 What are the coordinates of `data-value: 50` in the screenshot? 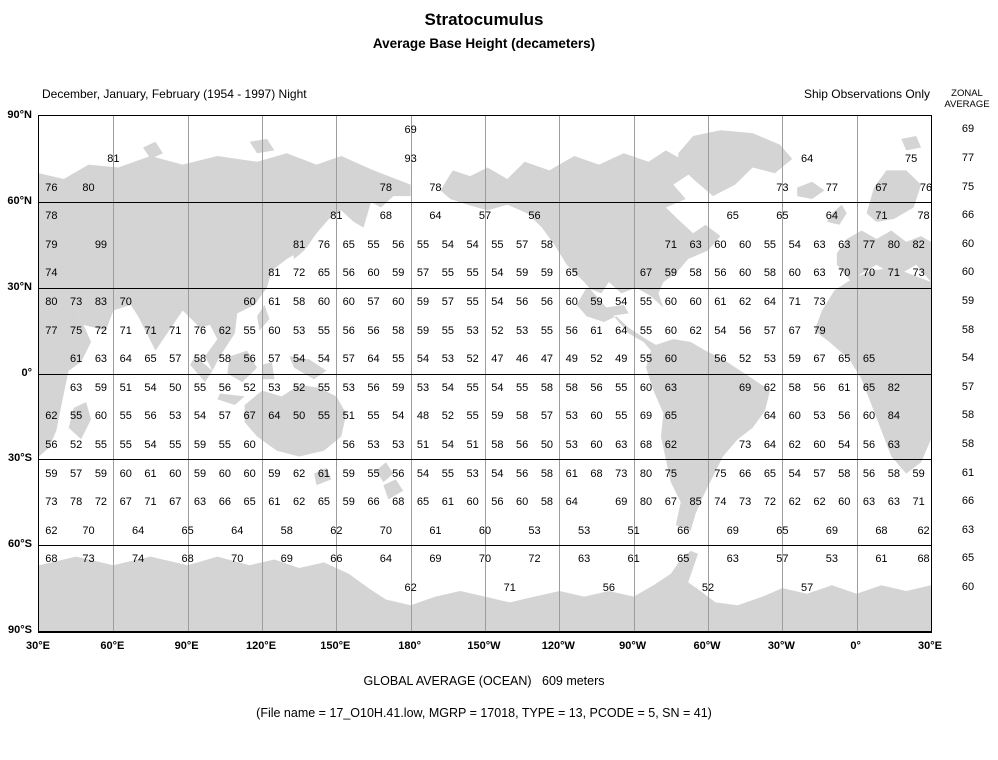 It's located at (175, 387).